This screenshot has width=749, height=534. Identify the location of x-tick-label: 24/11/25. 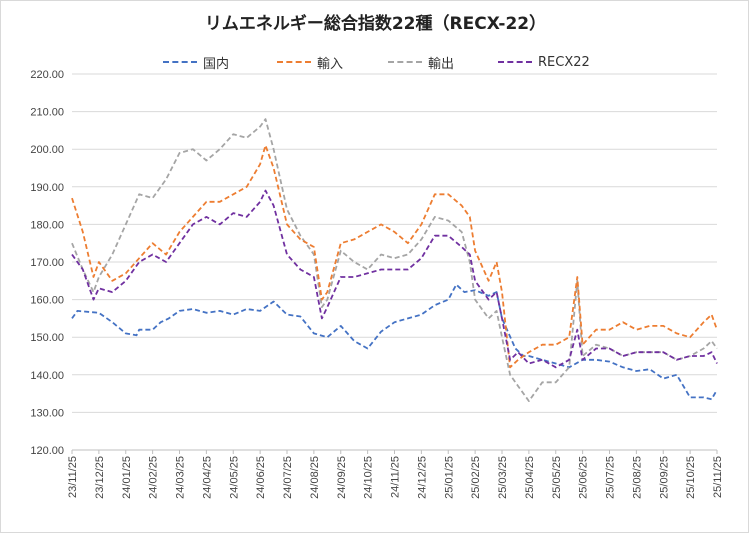
(396, 477).